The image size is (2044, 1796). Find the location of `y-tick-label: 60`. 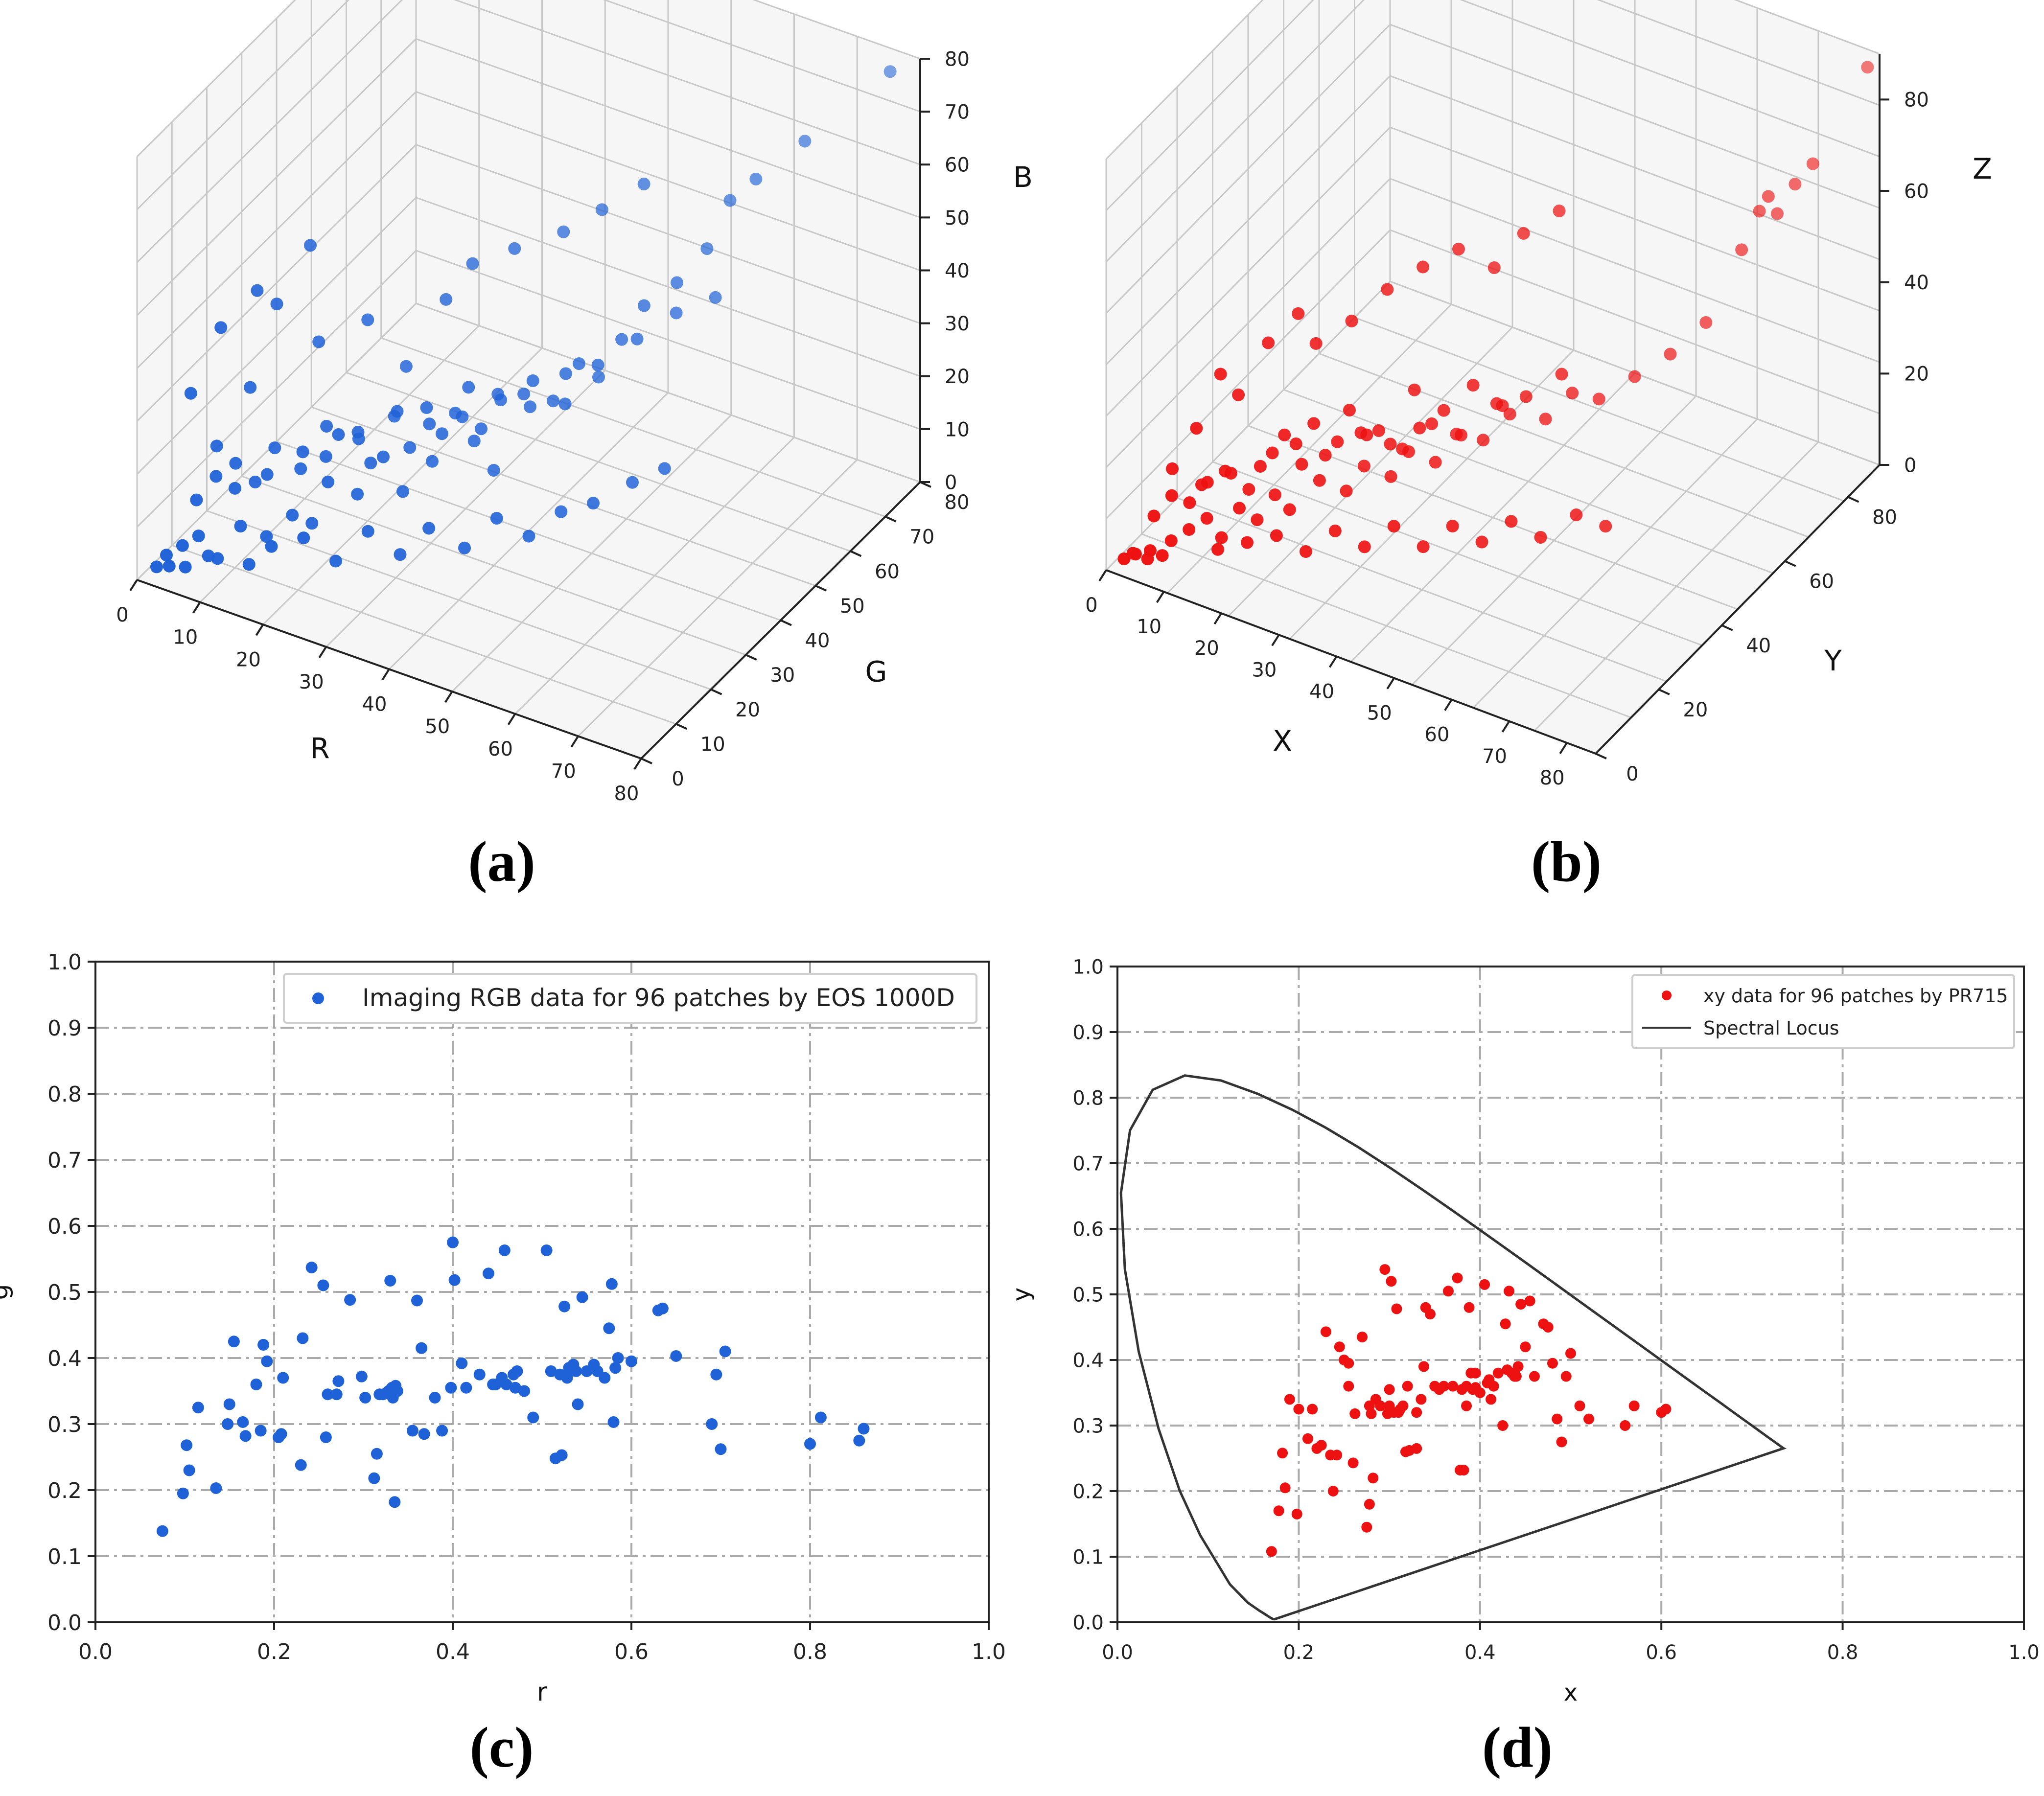

y-tick-label: 60 is located at coordinates (888, 571).